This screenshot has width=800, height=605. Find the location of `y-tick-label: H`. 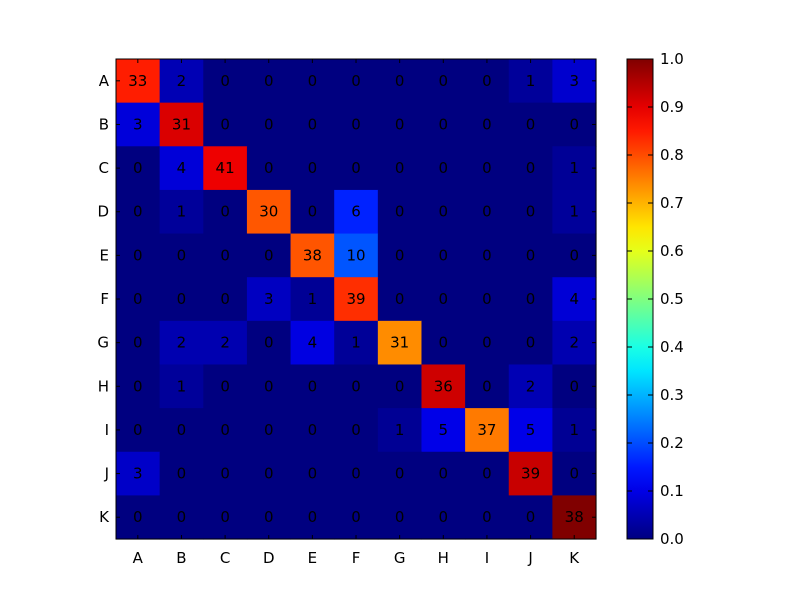

y-tick-label: H is located at coordinates (103, 386).